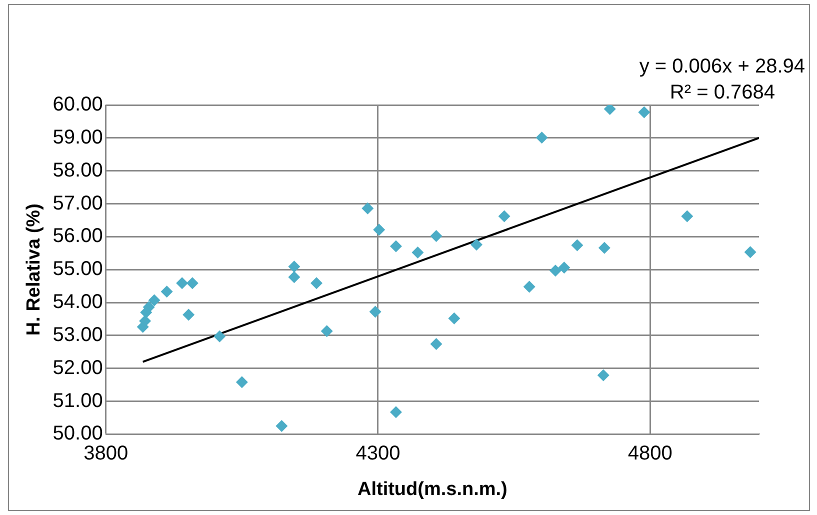 This screenshot has height=515, width=817. Describe the element at coordinates (432, 489) in the screenshot. I see `x-axis-title: Altitud(m.s.n.m.)` at that location.